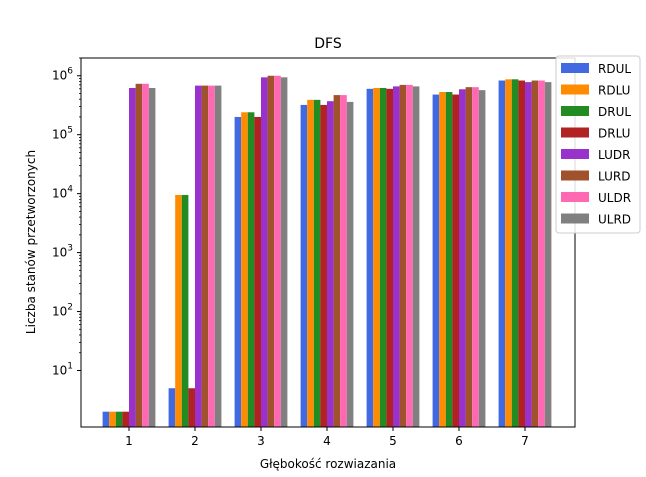  I want to click on legend-swatch-ulrd, so click(575, 218).